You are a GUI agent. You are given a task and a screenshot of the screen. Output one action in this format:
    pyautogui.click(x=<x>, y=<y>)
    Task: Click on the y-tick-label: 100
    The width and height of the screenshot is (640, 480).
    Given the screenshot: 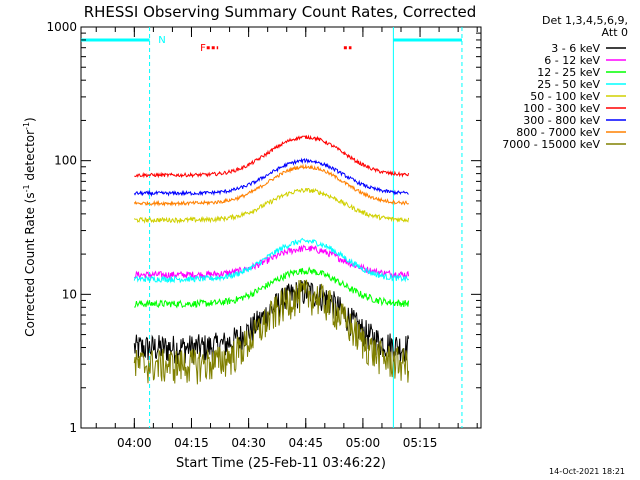 What is the action you would take?
    pyautogui.click(x=65, y=161)
    